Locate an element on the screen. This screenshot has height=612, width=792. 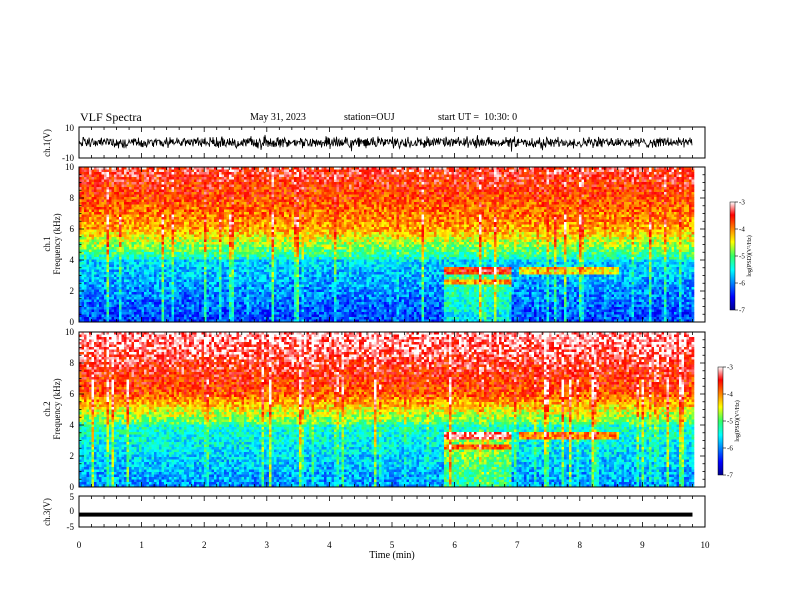
time-tick-label-1: 1 is located at coordinates (141, 545).